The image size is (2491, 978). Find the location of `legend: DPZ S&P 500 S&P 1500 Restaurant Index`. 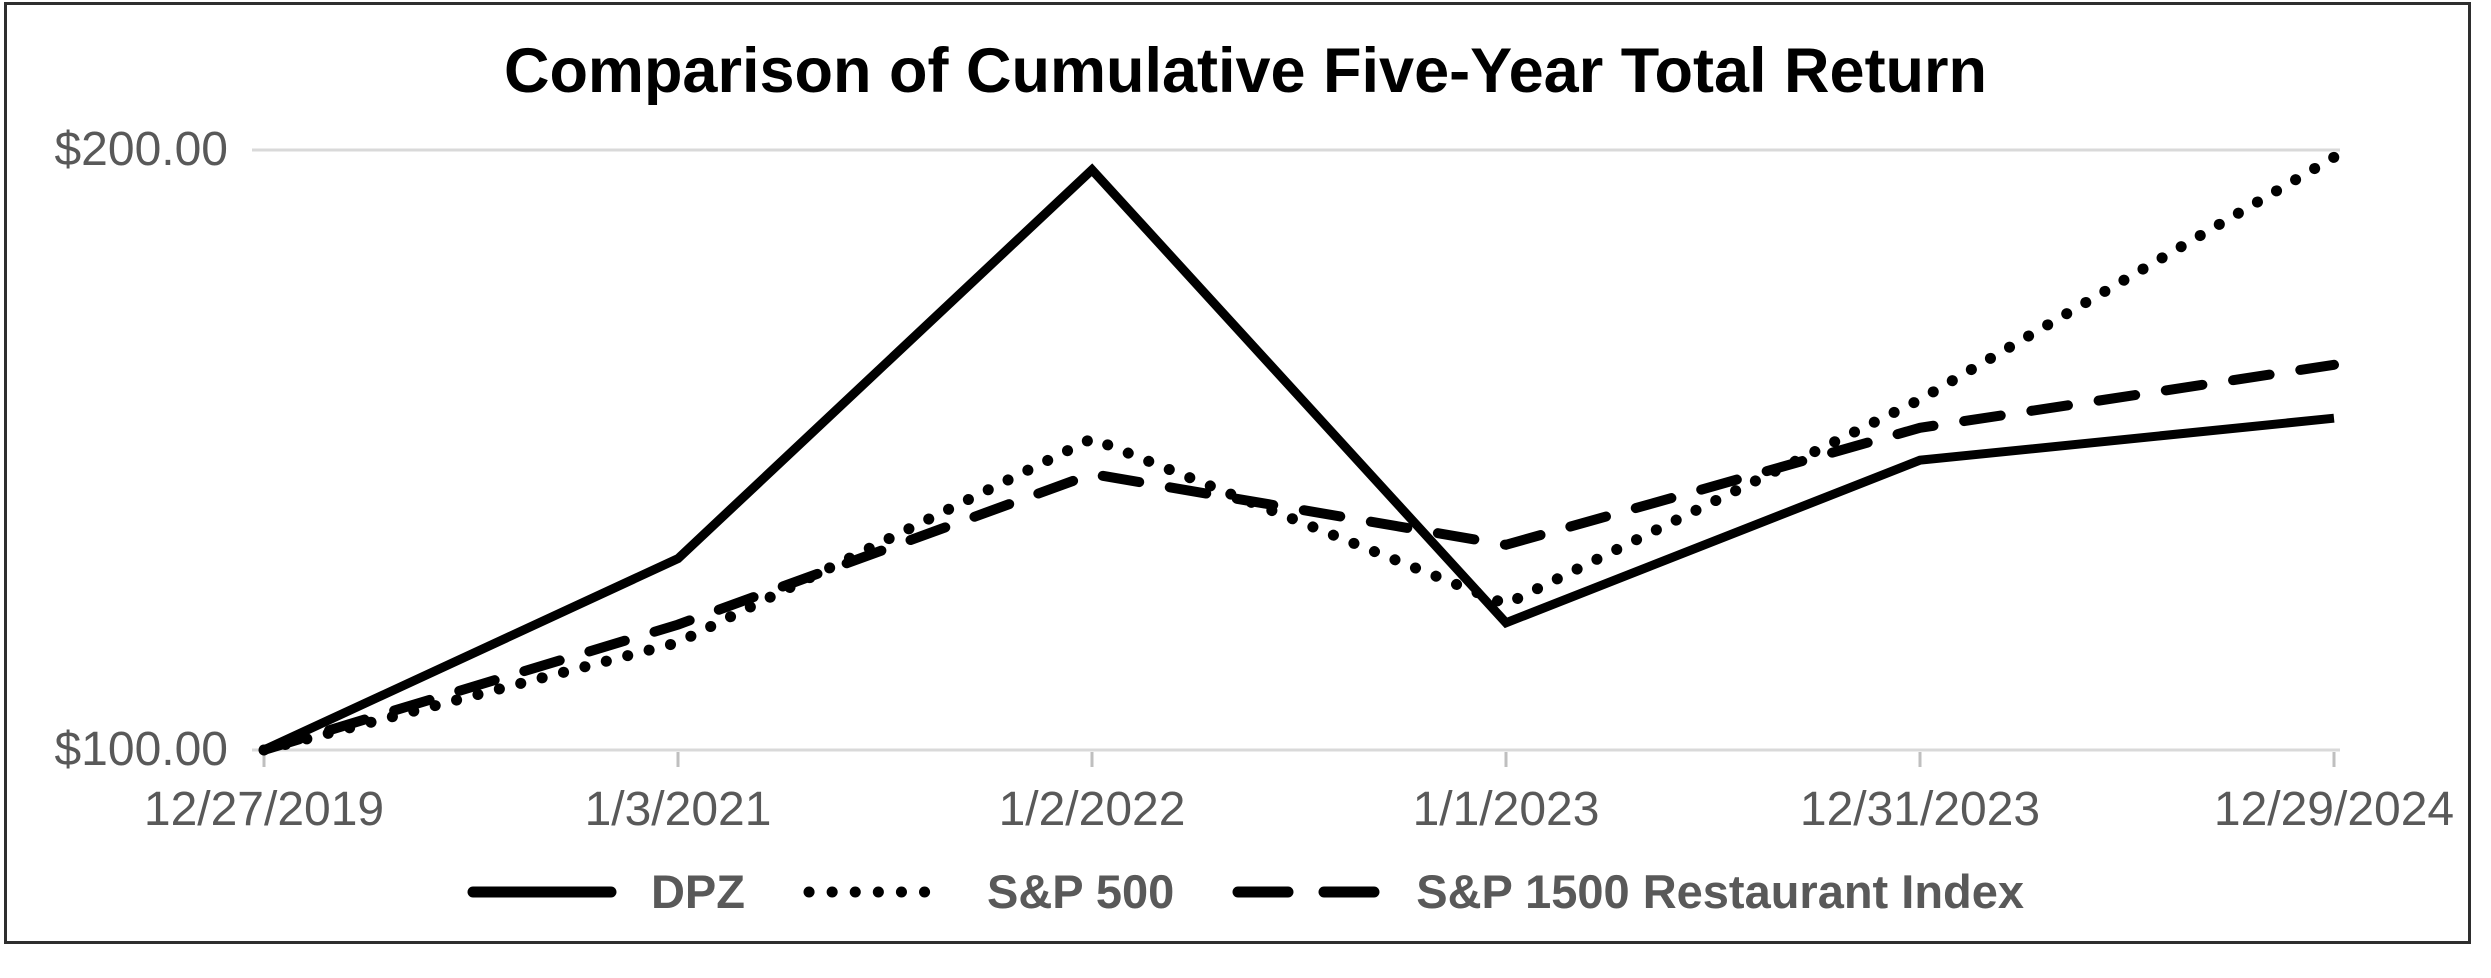

legend: DPZ S&P 500 S&P 1500 Restaurant Index is located at coordinates (1245, 892).